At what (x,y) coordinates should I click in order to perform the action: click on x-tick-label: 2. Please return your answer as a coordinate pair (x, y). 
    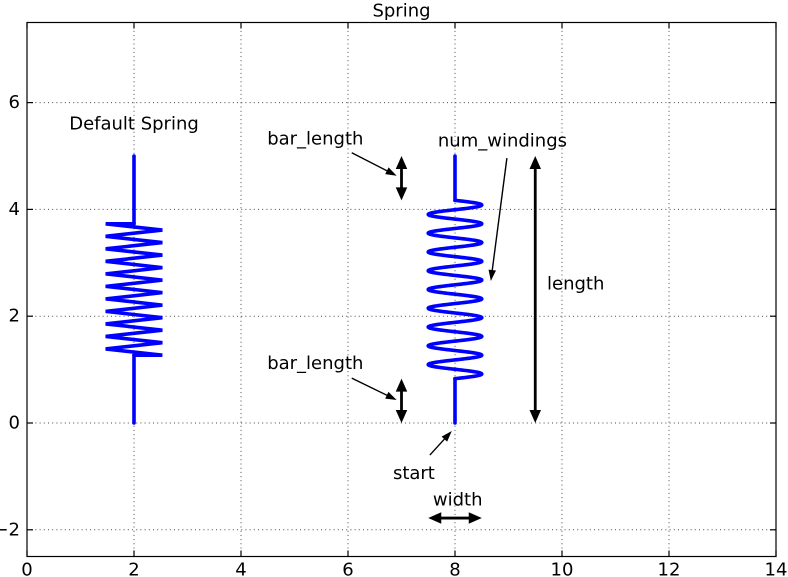
    Looking at the image, I should click on (133, 568).